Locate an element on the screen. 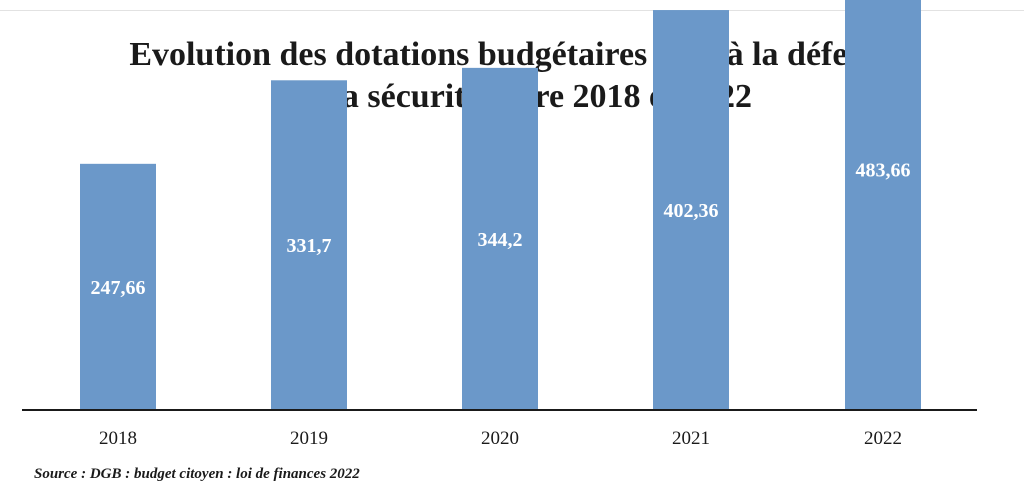 This screenshot has width=1024, height=492. bar-2021 is located at coordinates (691, 210).